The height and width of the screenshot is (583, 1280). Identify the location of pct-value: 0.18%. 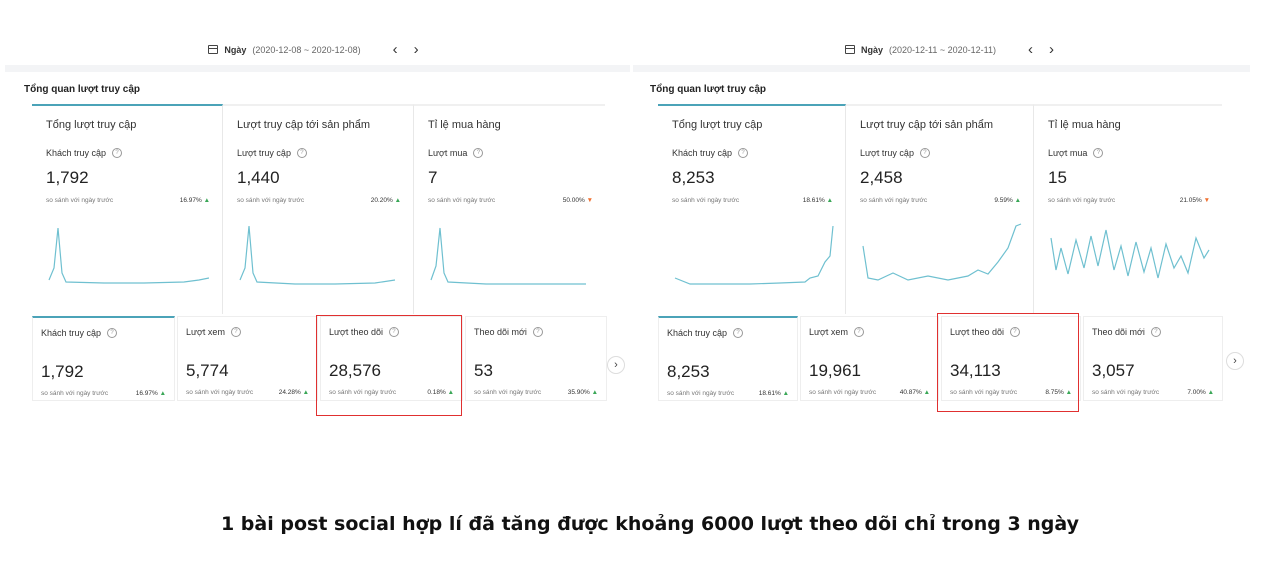
(436, 392).